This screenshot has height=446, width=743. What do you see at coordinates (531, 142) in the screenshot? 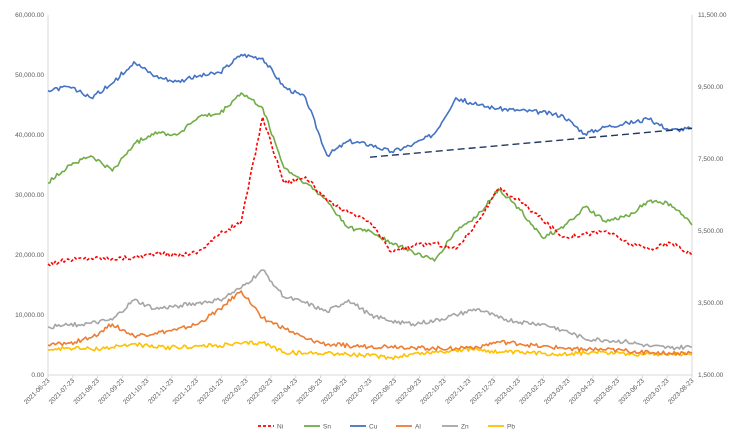
I see `trendline` at bounding box center [531, 142].